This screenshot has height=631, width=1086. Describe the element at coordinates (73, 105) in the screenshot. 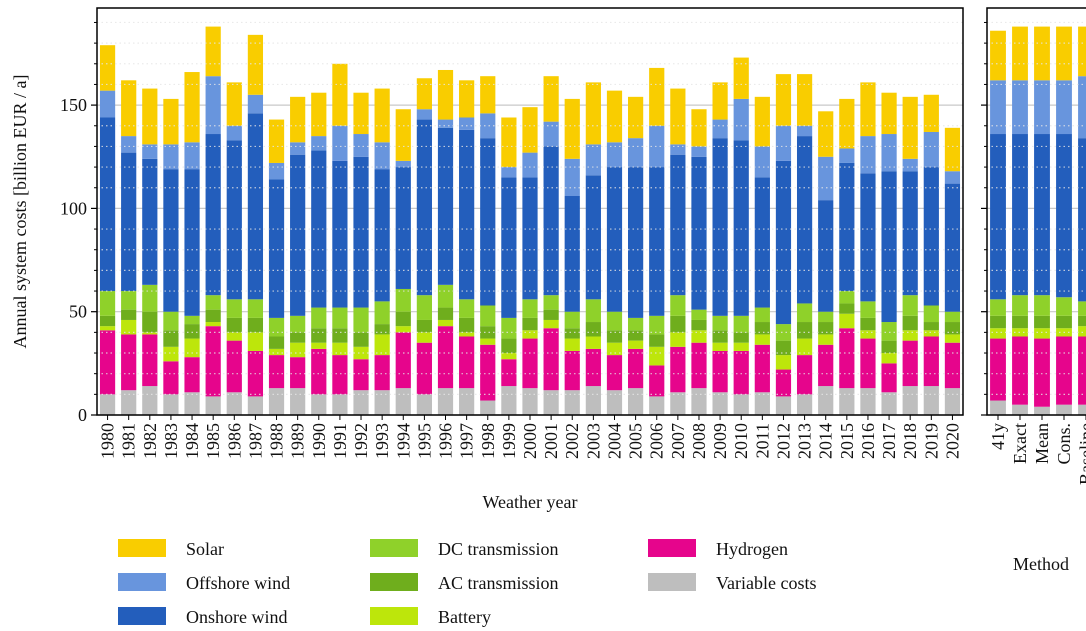

I see `y-tick-label: 150` at that location.